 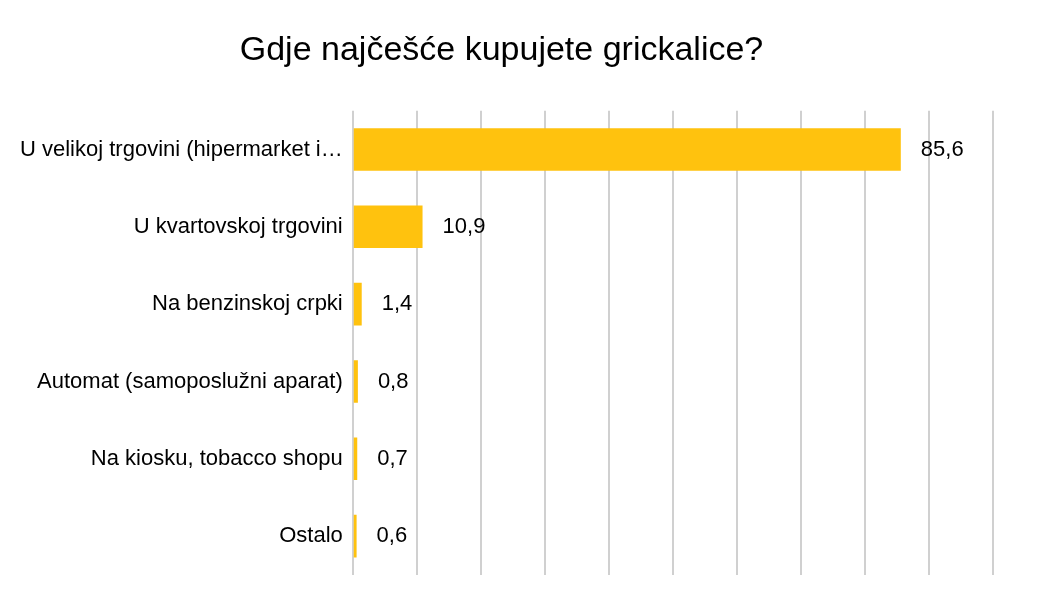 I want to click on y-tick-label: Automat (samoposlužni aparat), so click(x=190, y=380).